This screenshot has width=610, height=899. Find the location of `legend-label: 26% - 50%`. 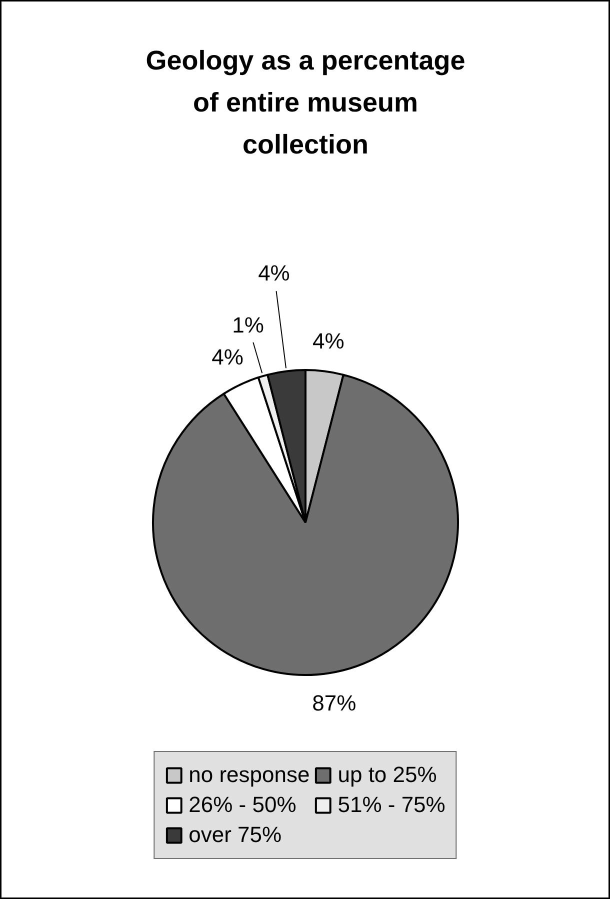

legend-label: 26% - 50% is located at coordinates (242, 805).